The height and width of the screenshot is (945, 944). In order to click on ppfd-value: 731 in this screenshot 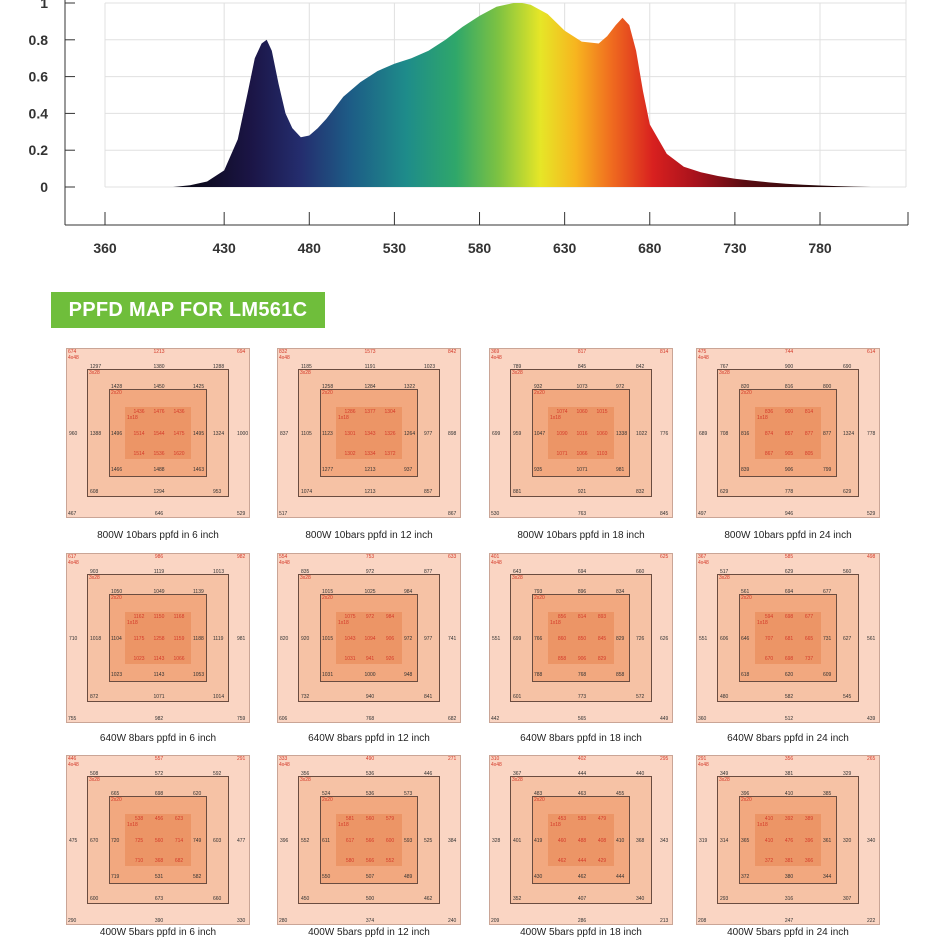, I will do `click(827, 639)`.